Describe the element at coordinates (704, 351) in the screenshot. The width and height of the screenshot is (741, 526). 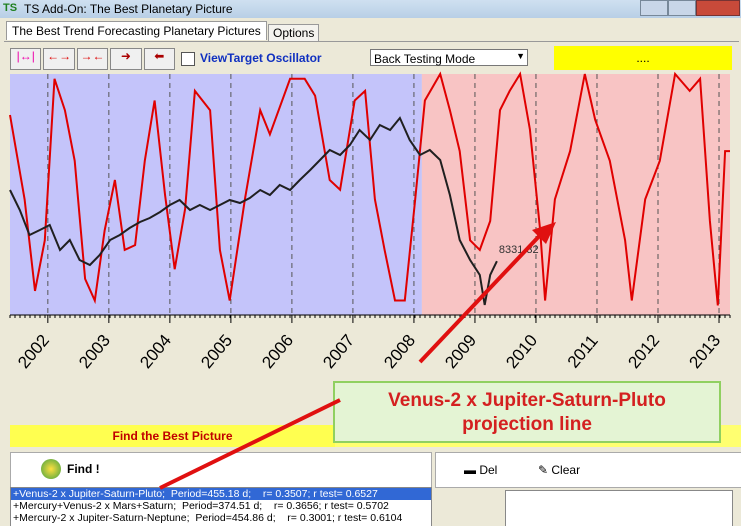
I see `x-tick-label: 2013` at that location.